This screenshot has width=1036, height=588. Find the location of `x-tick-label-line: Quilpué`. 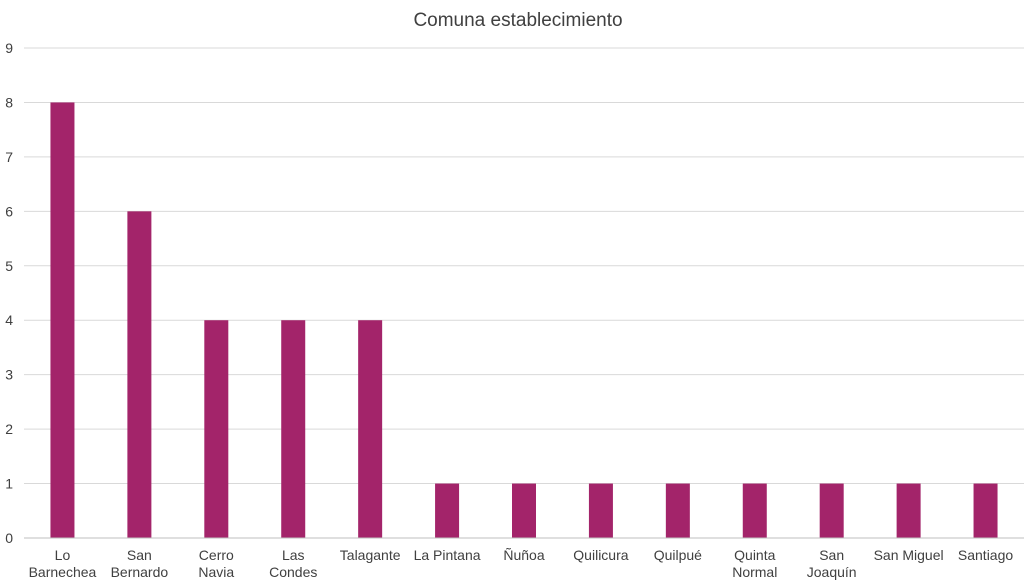

x-tick-label-line: Quilpué is located at coordinates (678, 555).